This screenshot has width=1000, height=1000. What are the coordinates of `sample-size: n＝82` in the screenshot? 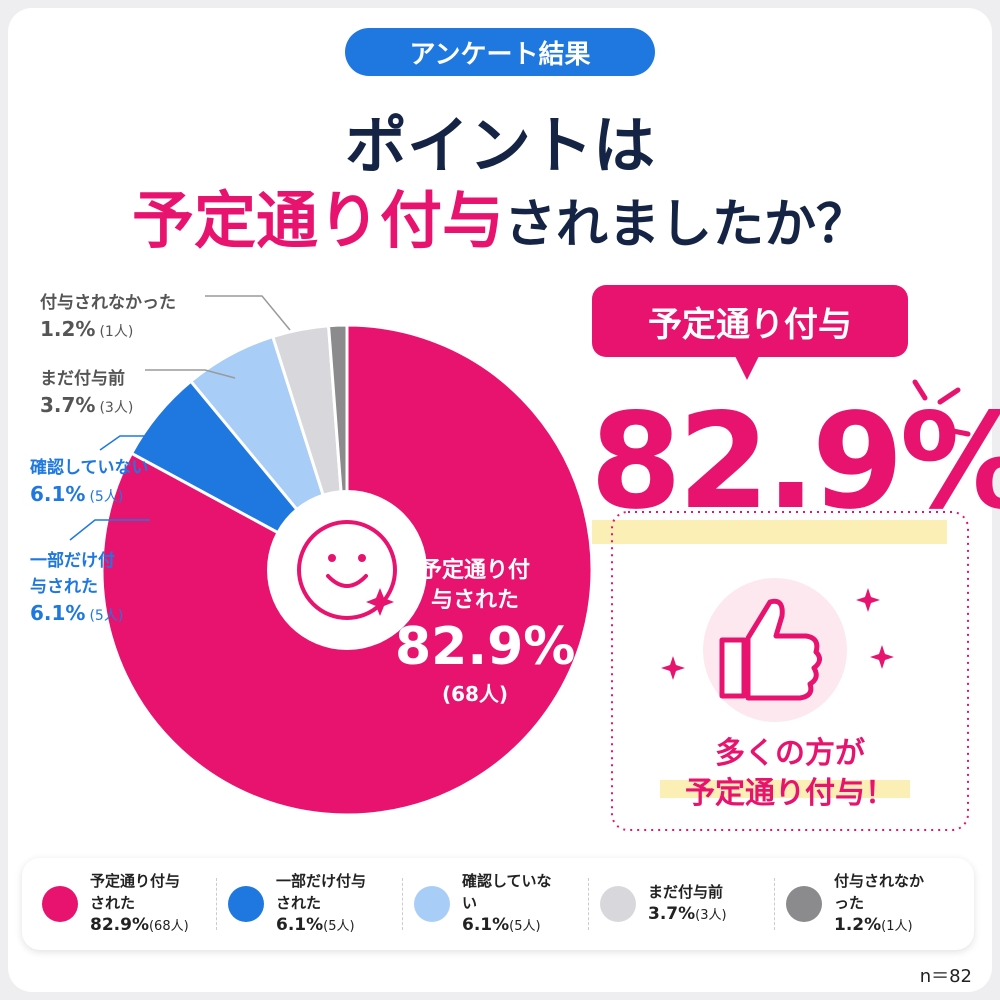 It's located at (945, 976).